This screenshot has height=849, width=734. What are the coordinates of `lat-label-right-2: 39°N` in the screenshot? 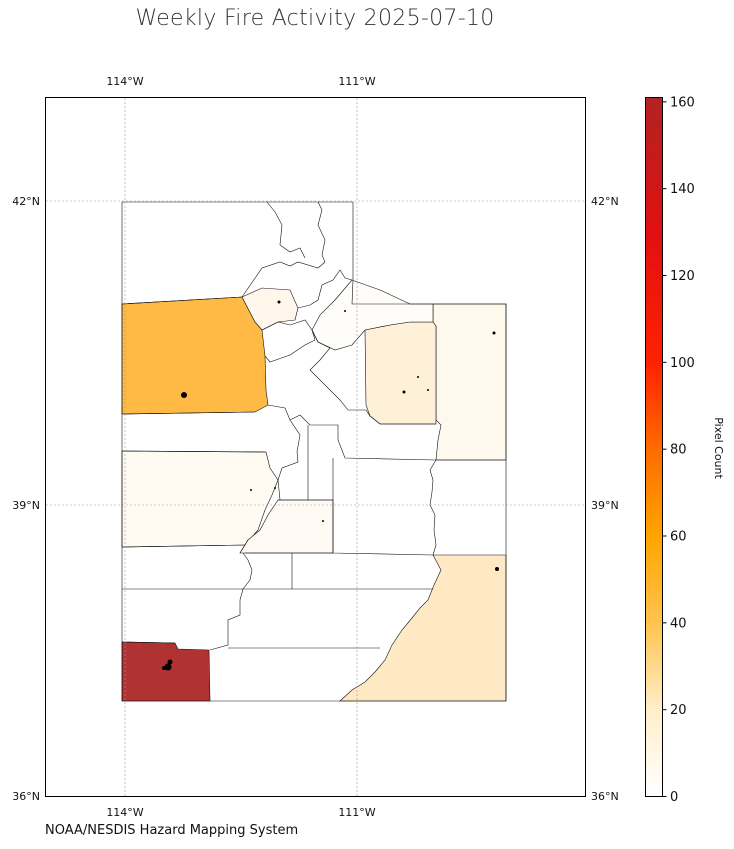 It's located at (605, 505).